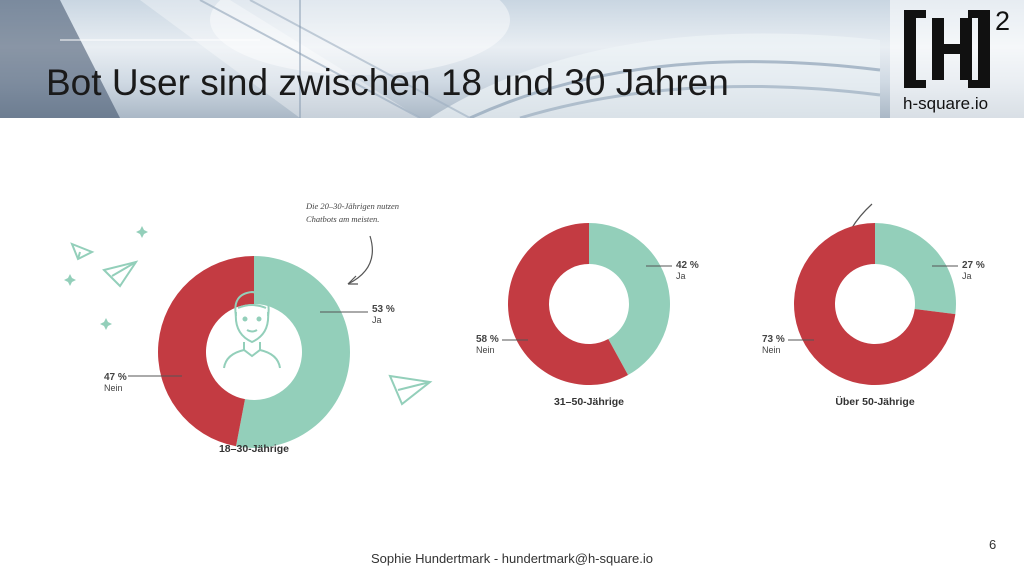 The width and height of the screenshot is (1024, 576). Describe the element at coordinates (1003, 21) in the screenshot. I see `logo-superscript: 2` at that location.